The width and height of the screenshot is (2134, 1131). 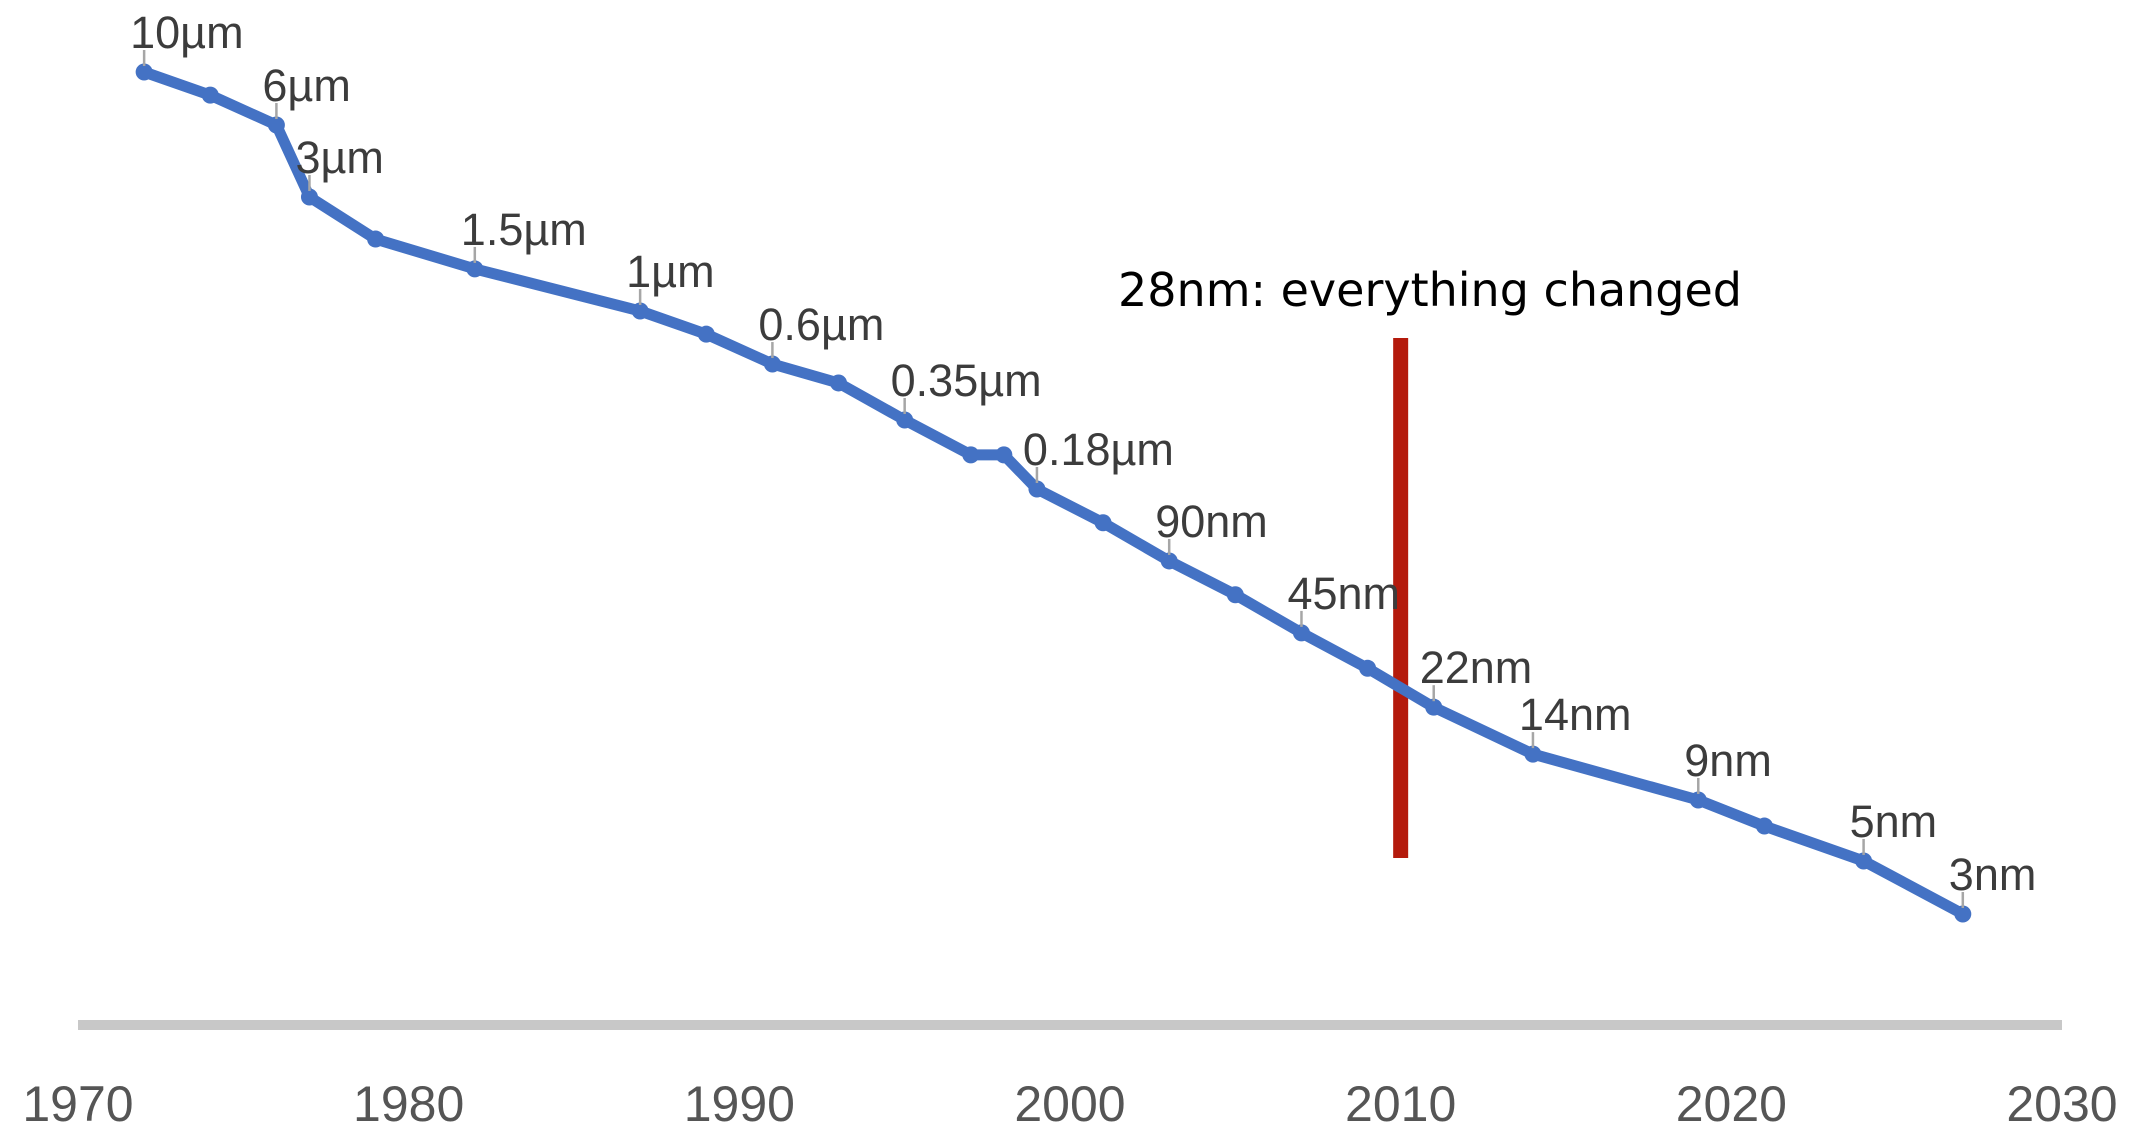 I want to click on data-label-5: 1.5µm, so click(x=524, y=229).